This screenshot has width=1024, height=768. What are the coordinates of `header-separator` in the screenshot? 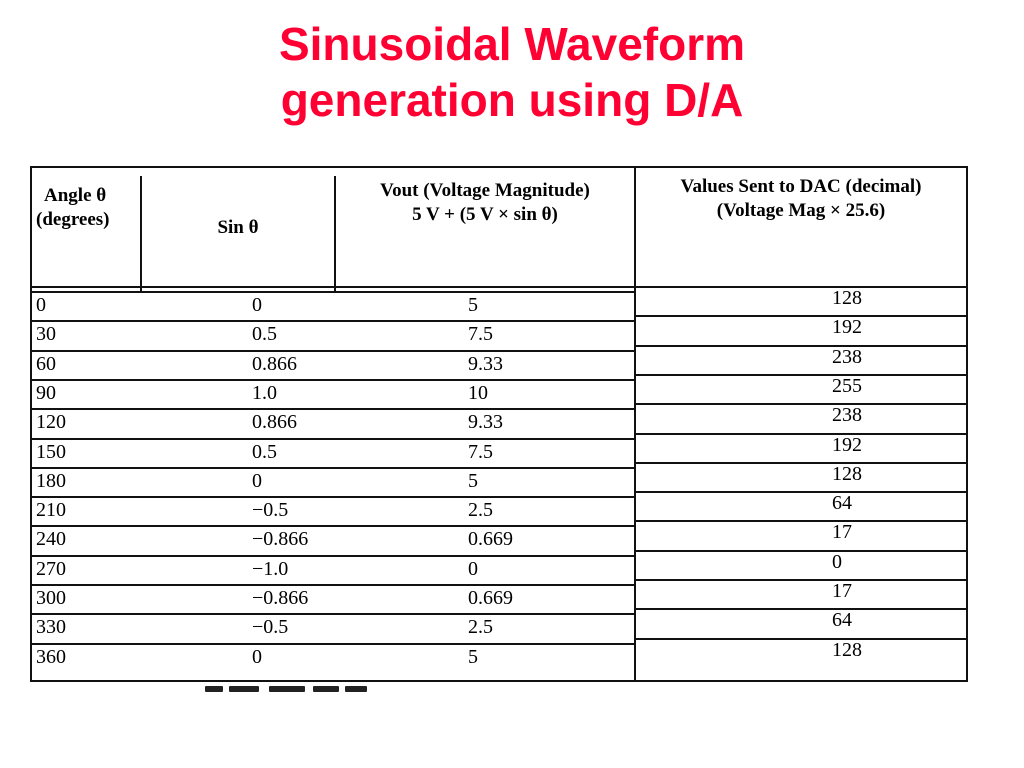 It's located at (499, 287).